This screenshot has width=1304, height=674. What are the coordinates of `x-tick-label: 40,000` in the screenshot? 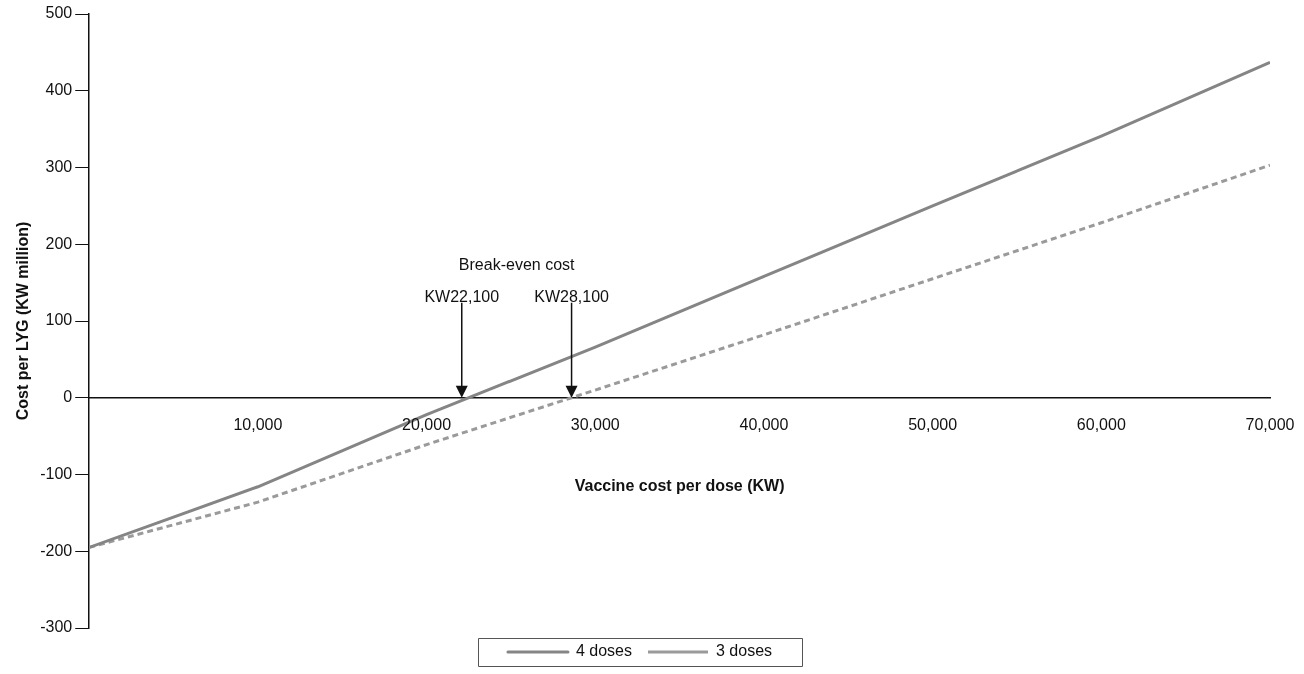 It's located at (764, 425).